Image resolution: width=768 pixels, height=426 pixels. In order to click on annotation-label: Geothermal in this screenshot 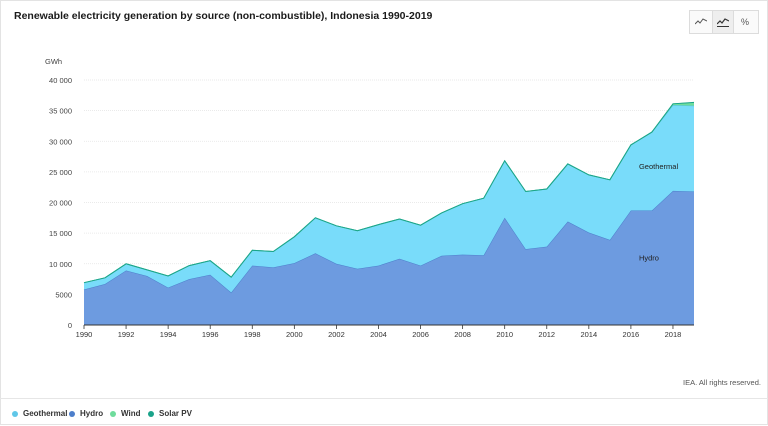, I will do `click(659, 166)`.